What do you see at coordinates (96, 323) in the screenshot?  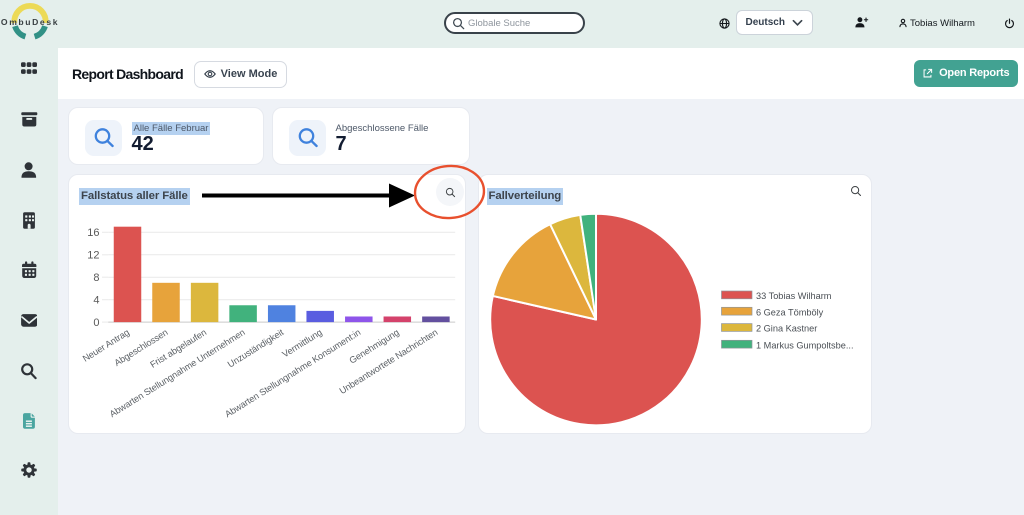 I see `svg-text: 0` at bounding box center [96, 323].